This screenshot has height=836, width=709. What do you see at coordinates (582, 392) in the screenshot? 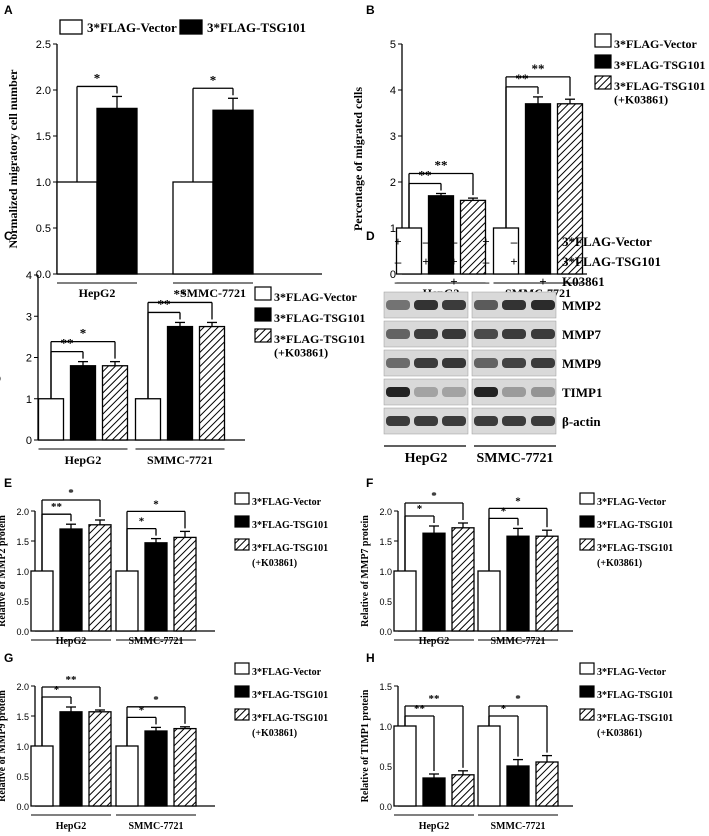
I see `protein-label: TIMP1` at bounding box center [582, 392].